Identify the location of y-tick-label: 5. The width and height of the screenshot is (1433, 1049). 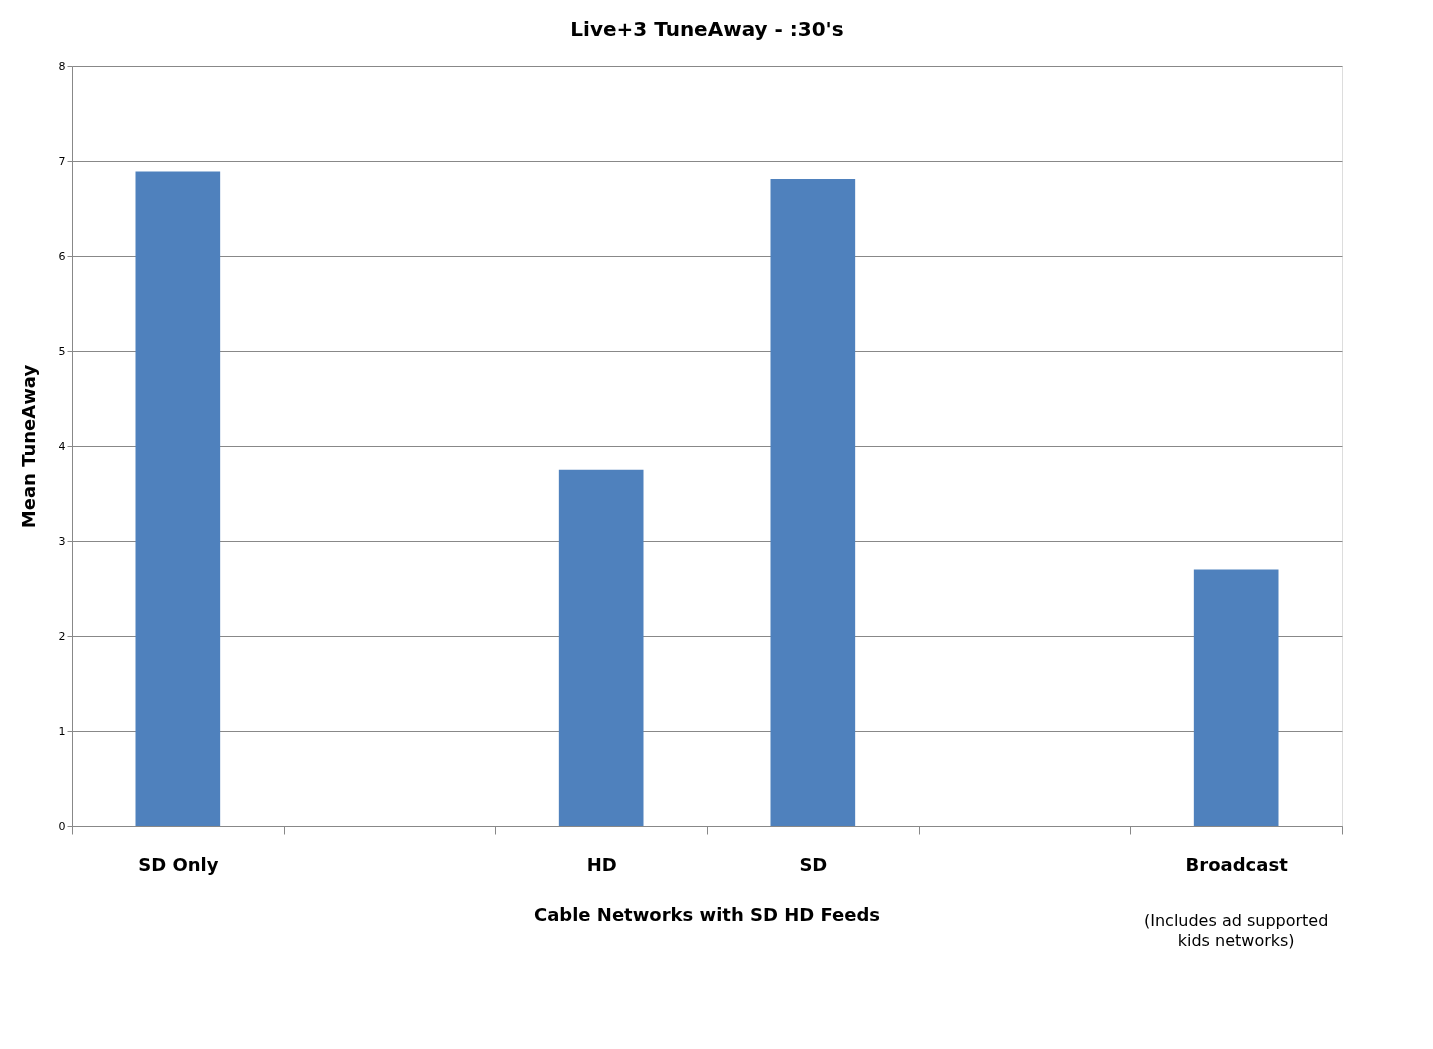
(62, 351).